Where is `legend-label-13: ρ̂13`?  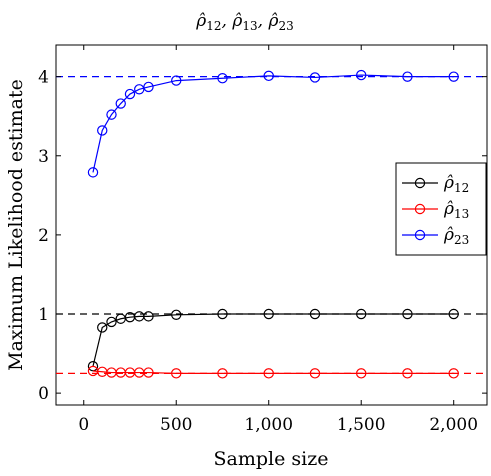 legend-label-13: ρ̂13 is located at coordinates (456, 210).